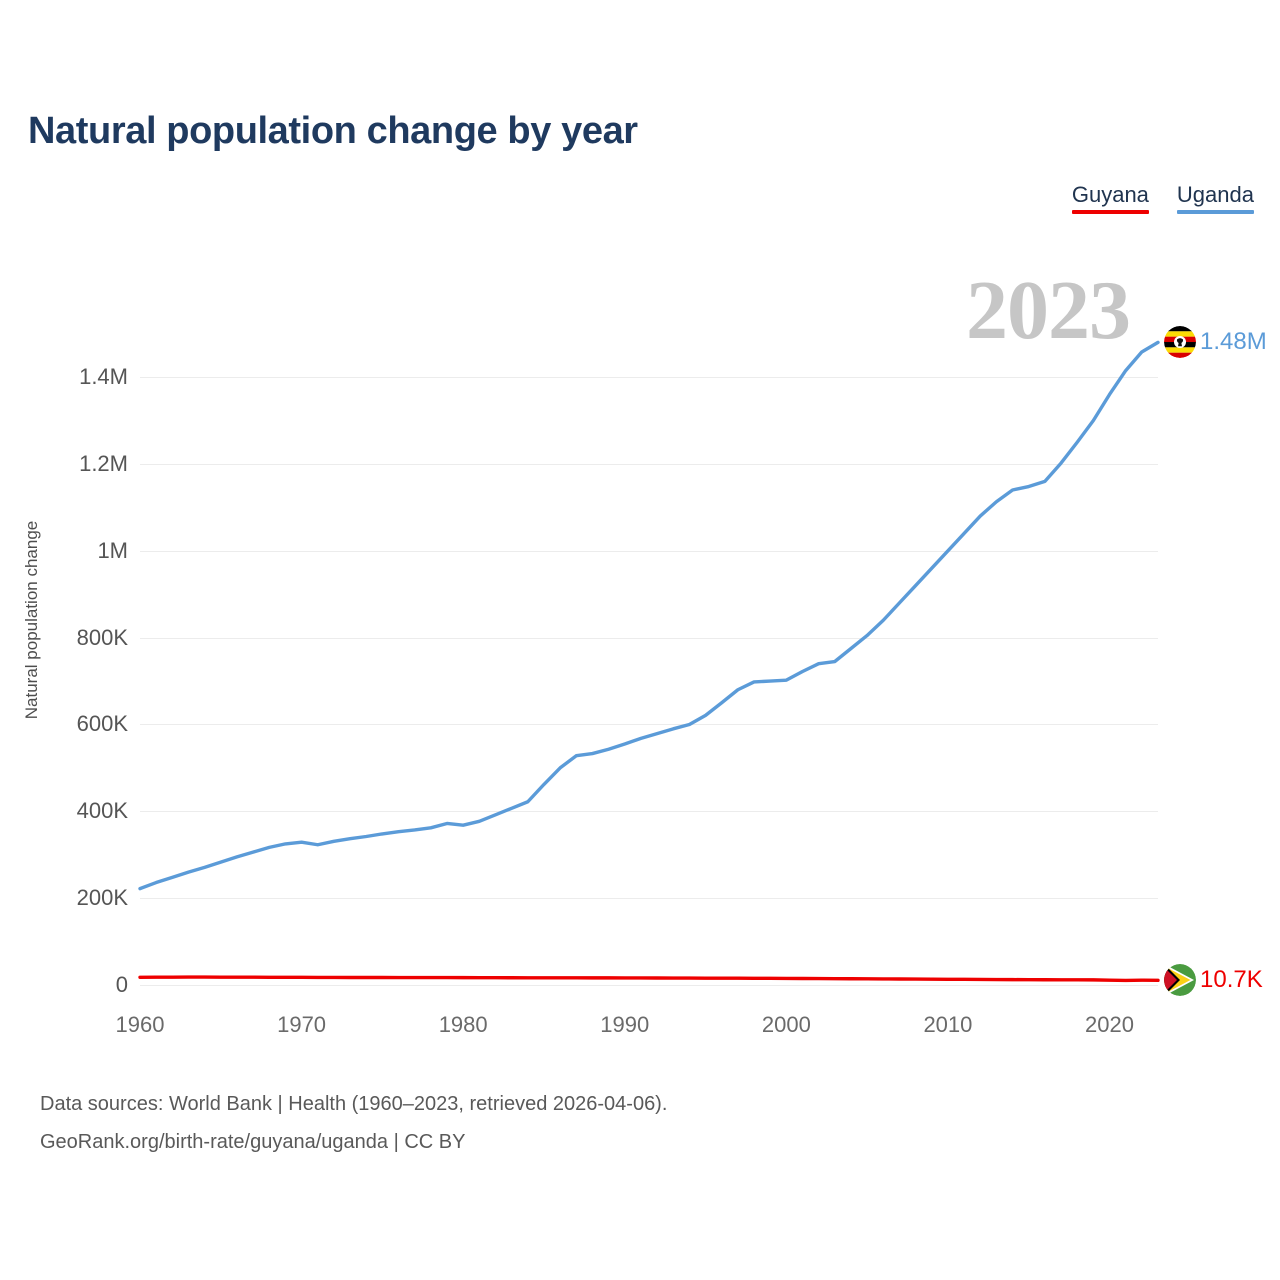 Image resolution: width=1280 pixels, height=1280 pixels. What do you see at coordinates (31, 620) in the screenshot?
I see `y-axis-title: Natural population change` at bounding box center [31, 620].